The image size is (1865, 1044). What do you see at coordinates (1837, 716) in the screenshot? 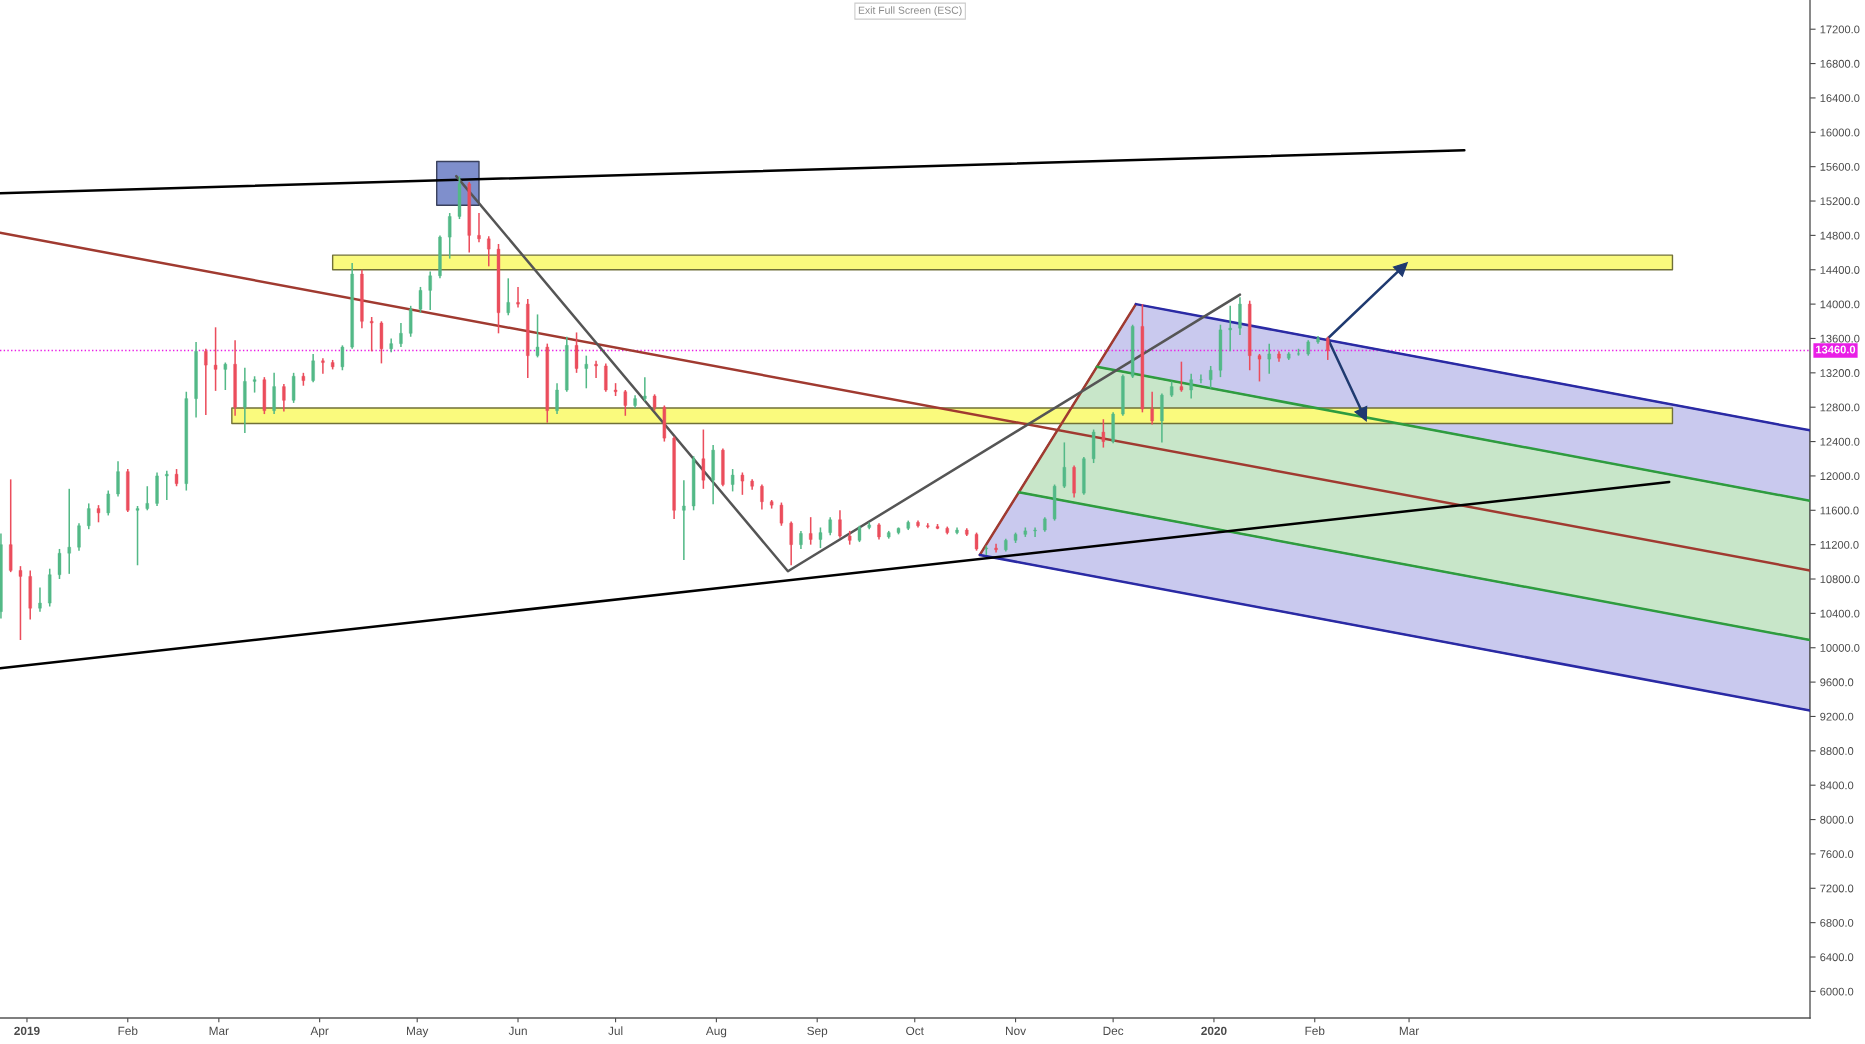
I see `y-tick-label: 9200.0` at bounding box center [1837, 716].